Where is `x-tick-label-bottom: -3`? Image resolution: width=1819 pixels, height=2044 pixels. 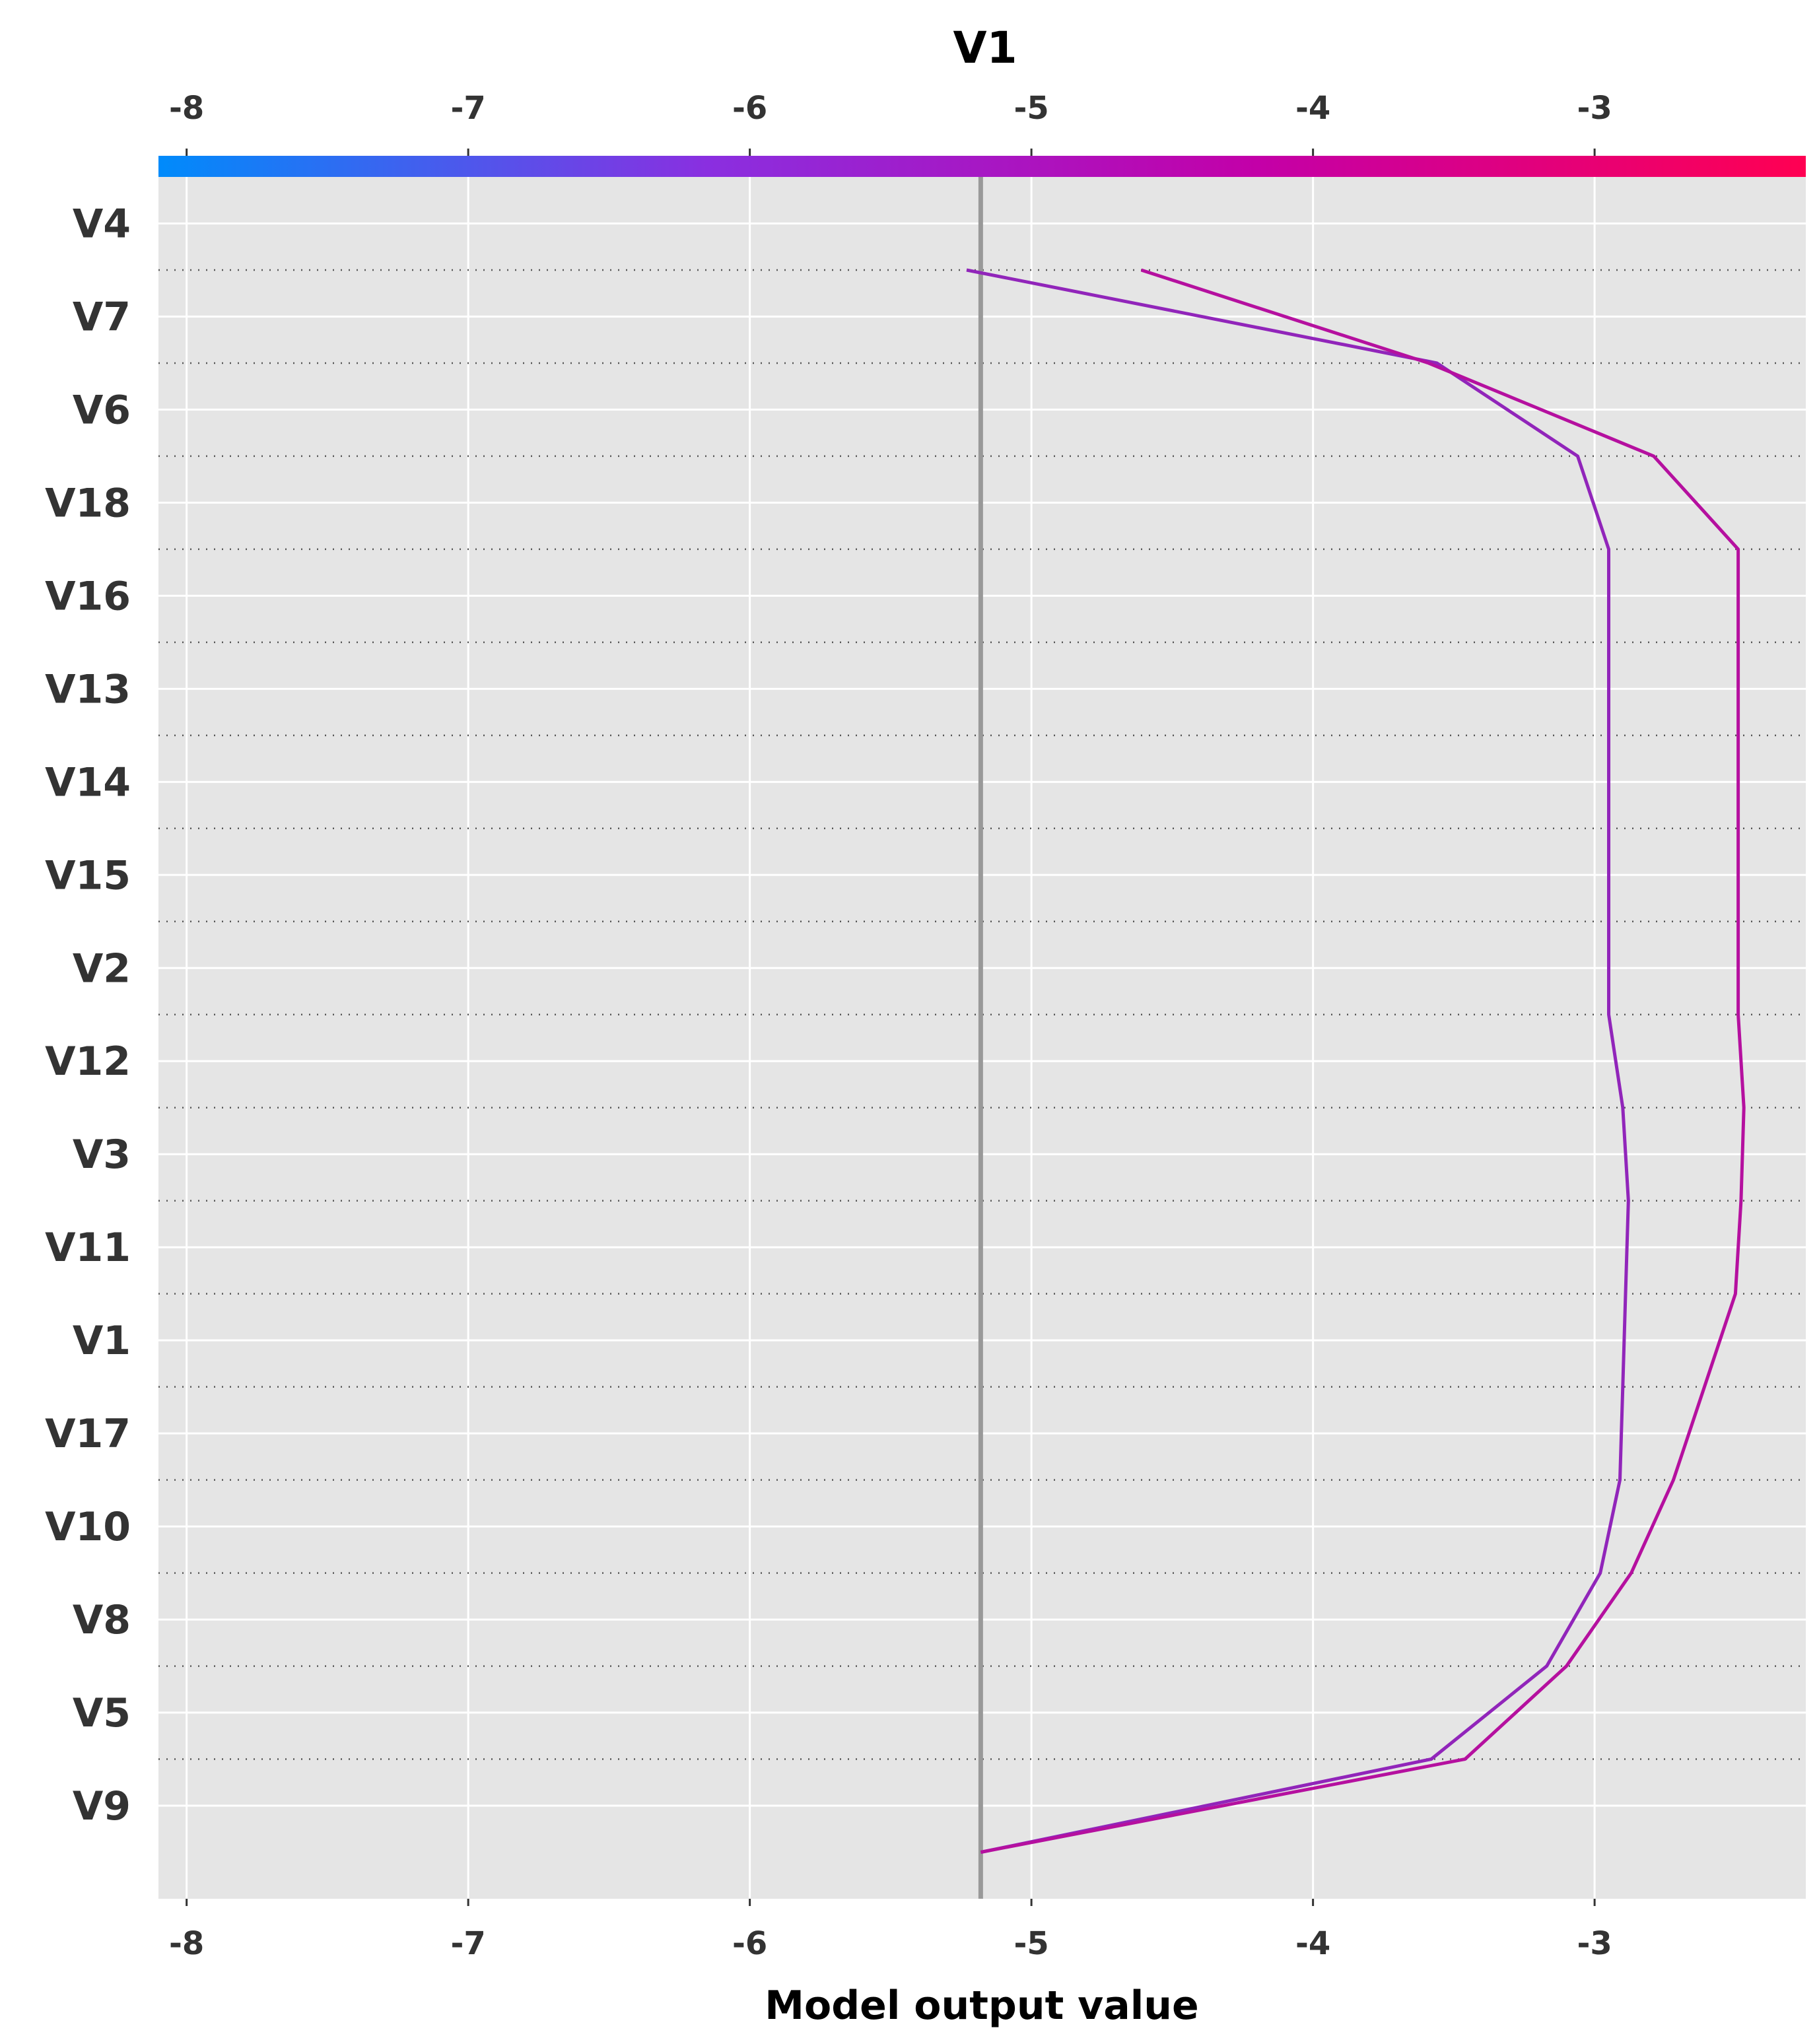
x-tick-label-bottom: -3 is located at coordinates (1594, 1943).